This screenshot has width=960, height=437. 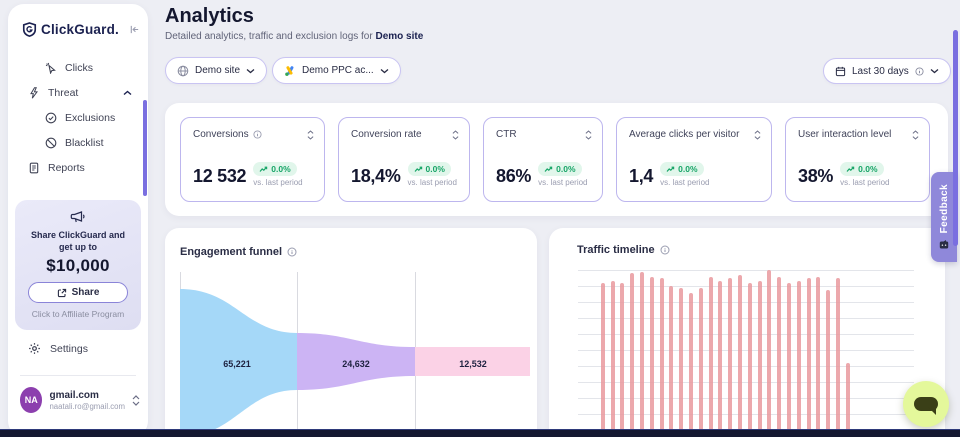 What do you see at coordinates (58, 348) in the screenshot?
I see `sidebar-item-settings: Settings` at bounding box center [58, 348].